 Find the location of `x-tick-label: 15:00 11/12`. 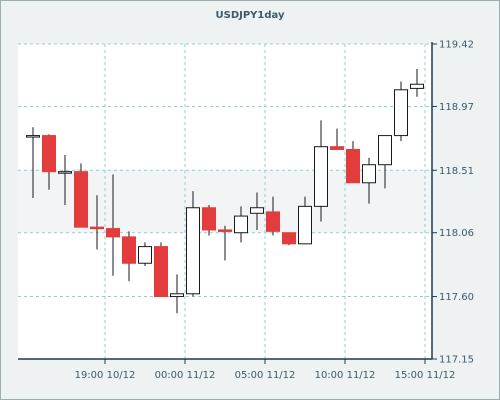

x-tick-label: 15:00 11/12 is located at coordinates (425, 375).